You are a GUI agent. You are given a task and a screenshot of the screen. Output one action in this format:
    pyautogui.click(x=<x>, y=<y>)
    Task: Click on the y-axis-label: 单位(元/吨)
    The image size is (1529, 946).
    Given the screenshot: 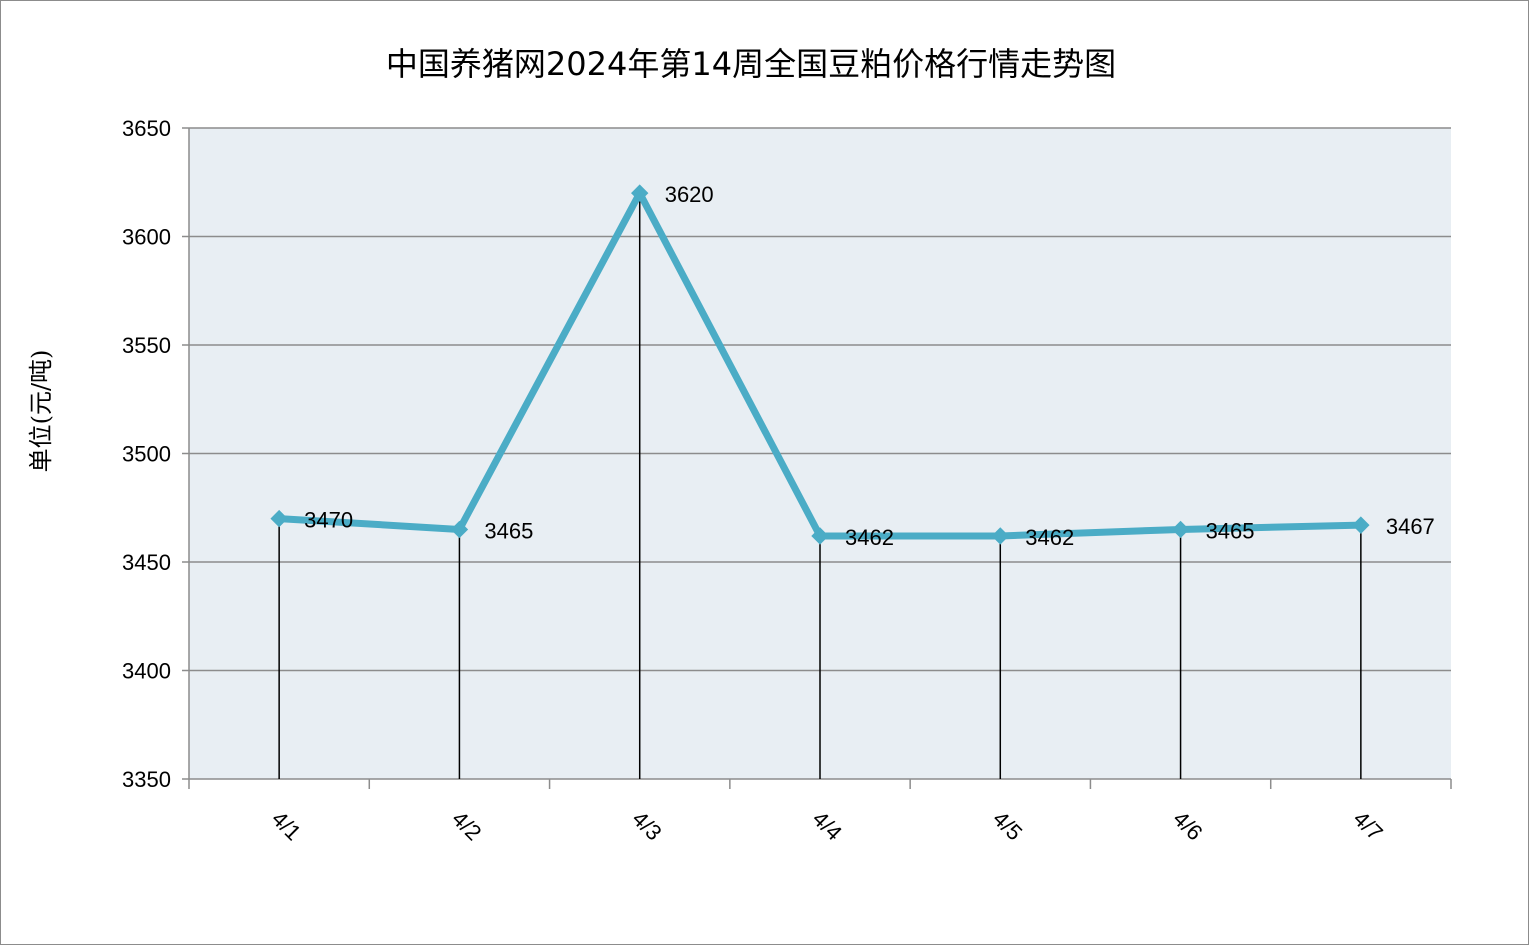 What is the action you would take?
    pyautogui.click(x=41, y=411)
    